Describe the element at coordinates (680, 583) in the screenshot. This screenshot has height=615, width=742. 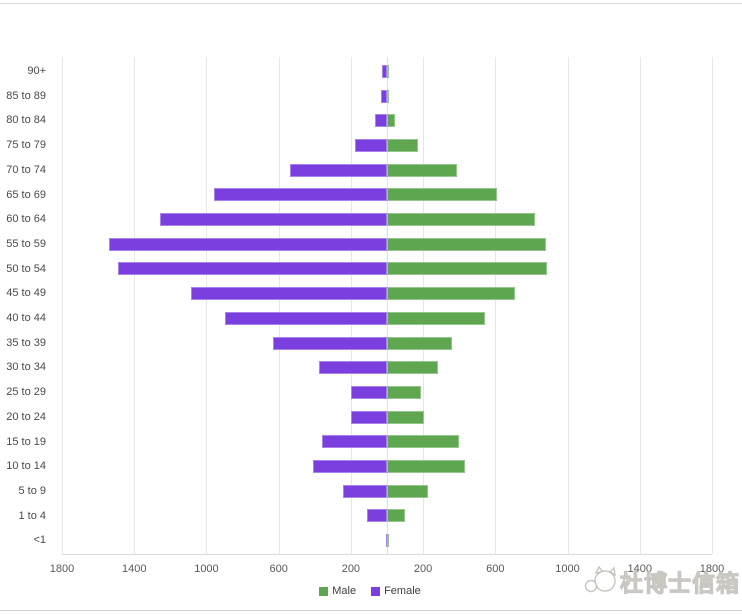
I see `watermark-text: 杜博士信箱` at that location.